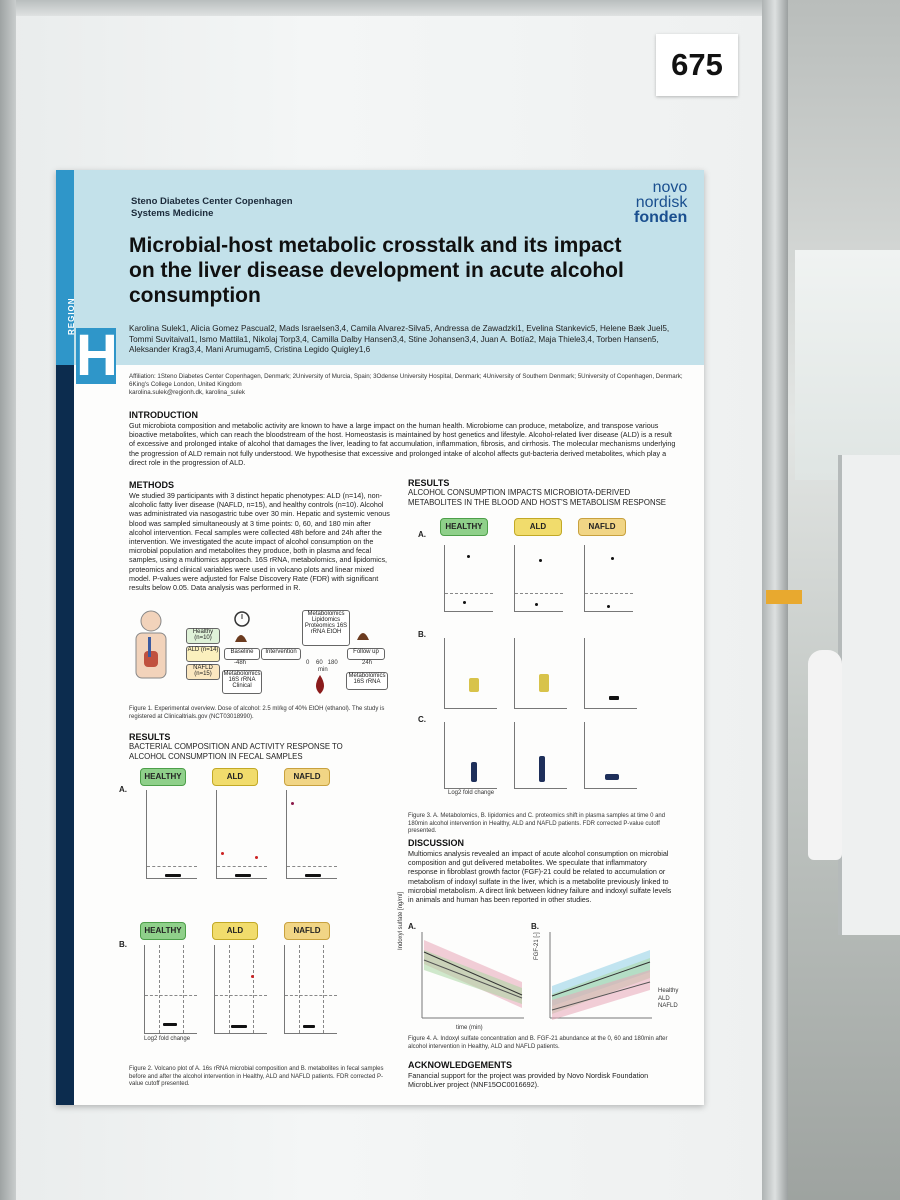 Image resolution: width=900 pixels, height=1200 pixels. What do you see at coordinates (470, 673) in the screenshot?
I see `plasma-lipidomics-healthy` at bounding box center [470, 673].